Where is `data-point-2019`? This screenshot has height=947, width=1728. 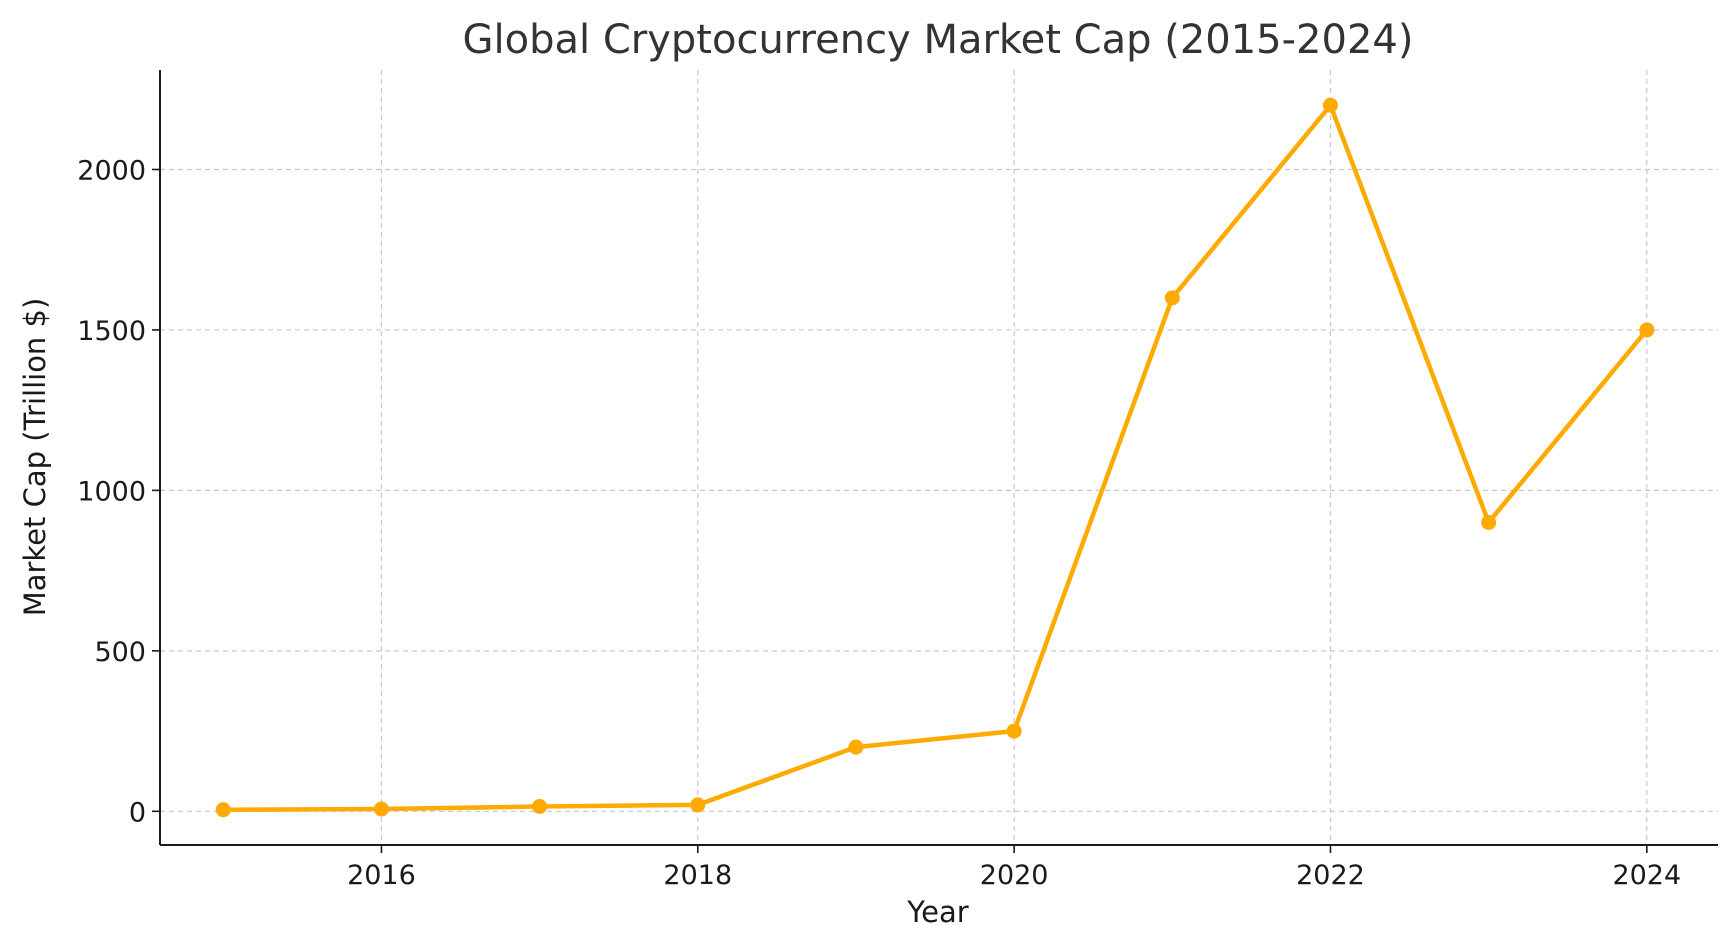
data-point-2019 is located at coordinates (856, 747).